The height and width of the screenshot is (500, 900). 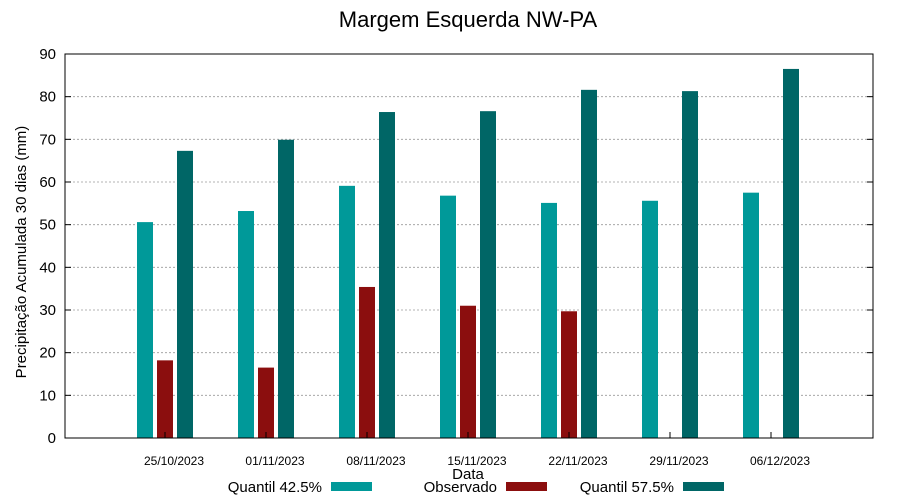 I want to click on y-tick-label: 0, so click(x=52, y=438).